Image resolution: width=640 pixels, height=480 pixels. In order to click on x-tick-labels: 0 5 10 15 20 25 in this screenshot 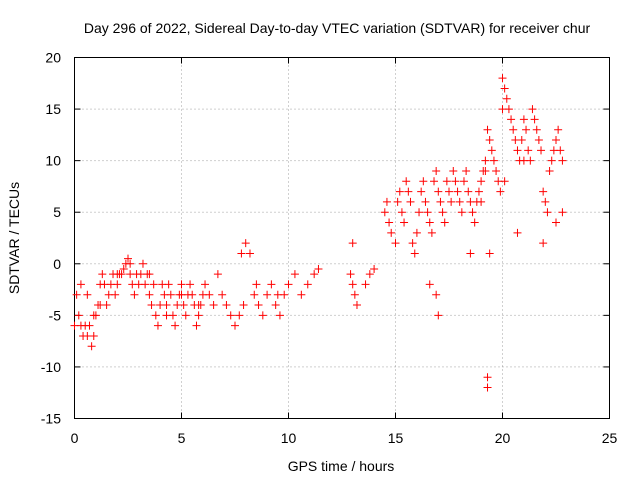, I will do `click(344, 438)`.